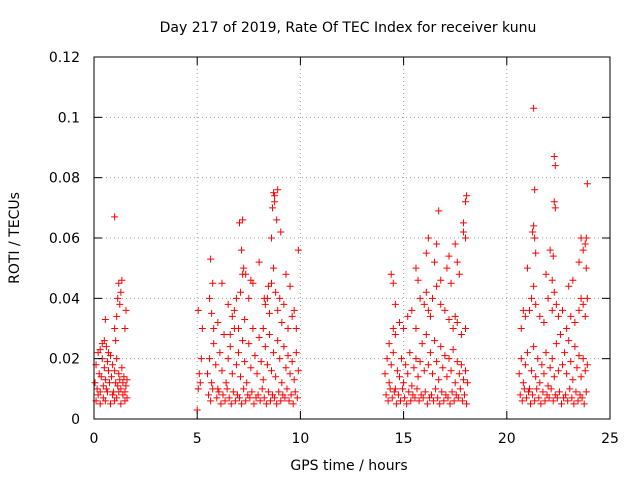 This screenshot has width=640, height=480. Describe the element at coordinates (507, 439) in the screenshot. I see `x-tick-label: 20` at that location.